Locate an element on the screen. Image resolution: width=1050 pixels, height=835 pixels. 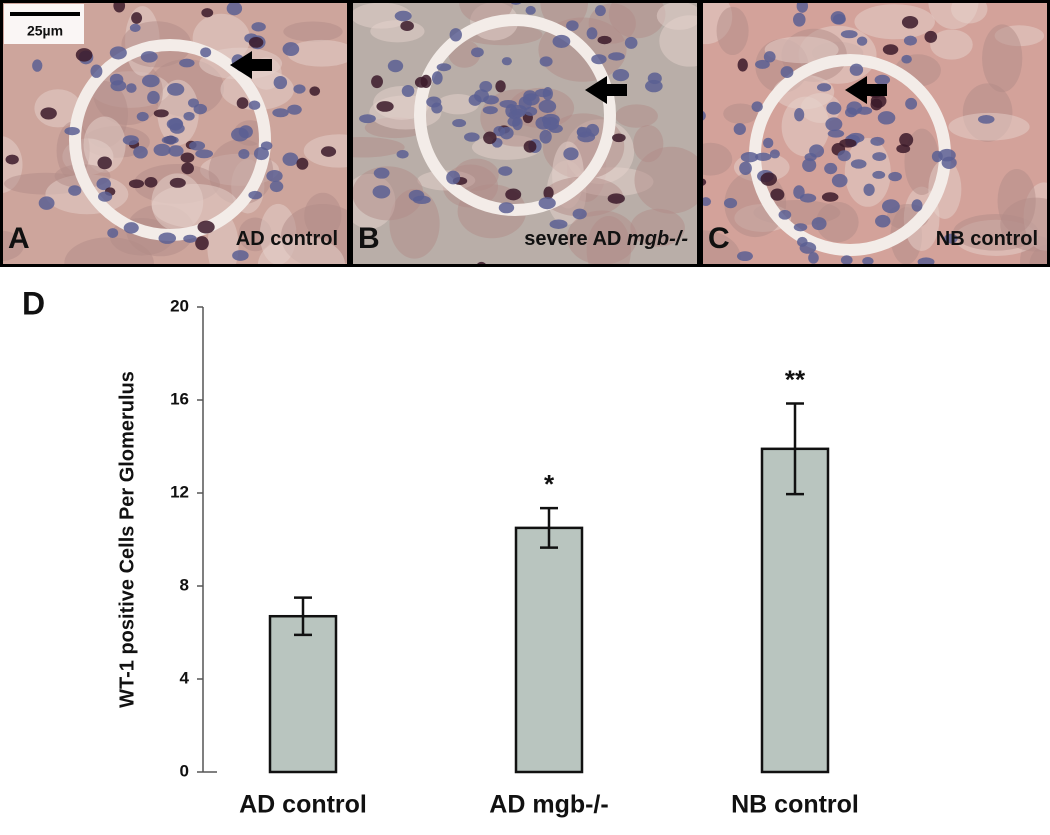
y-tick-label: 4 is located at coordinates (185, 677).